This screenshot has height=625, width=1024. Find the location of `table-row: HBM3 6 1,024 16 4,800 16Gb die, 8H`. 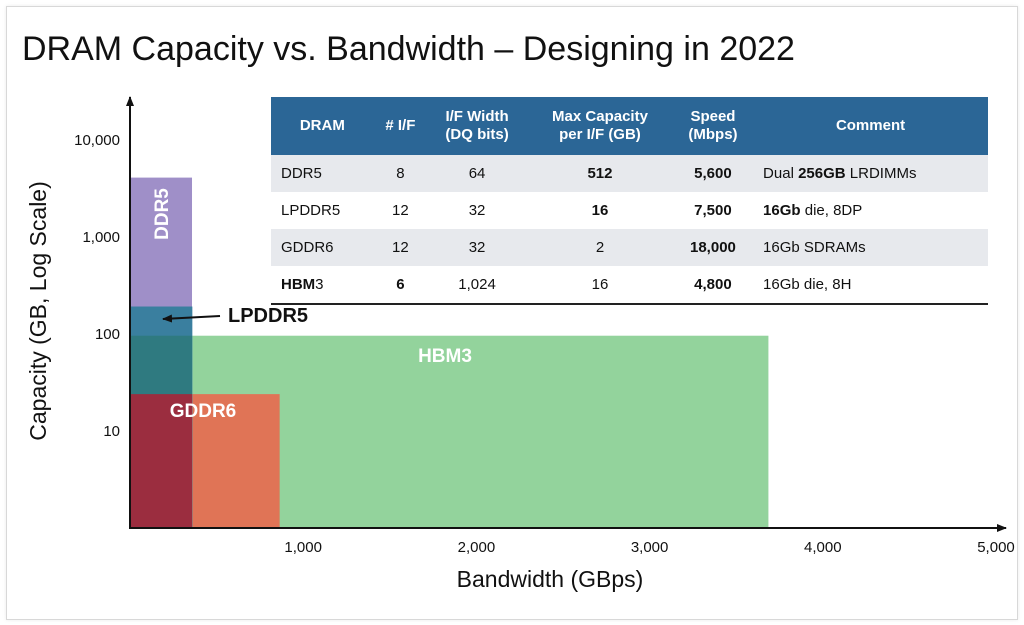

table-row: HBM3 6 1,024 16 4,800 16Gb die, 8H is located at coordinates (629, 285).